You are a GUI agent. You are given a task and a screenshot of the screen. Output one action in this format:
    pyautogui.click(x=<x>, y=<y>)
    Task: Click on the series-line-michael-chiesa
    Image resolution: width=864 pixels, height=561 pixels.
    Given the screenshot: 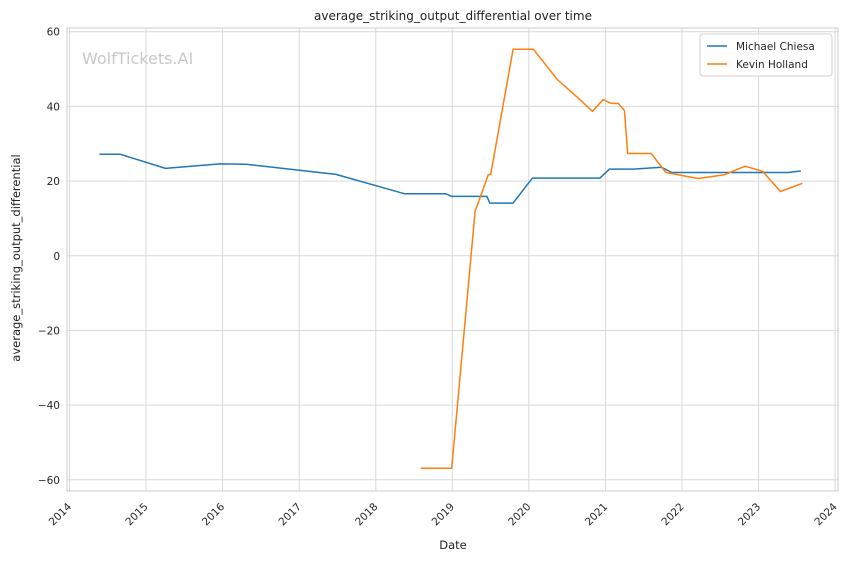 What is the action you would take?
    pyautogui.click(x=450, y=178)
    